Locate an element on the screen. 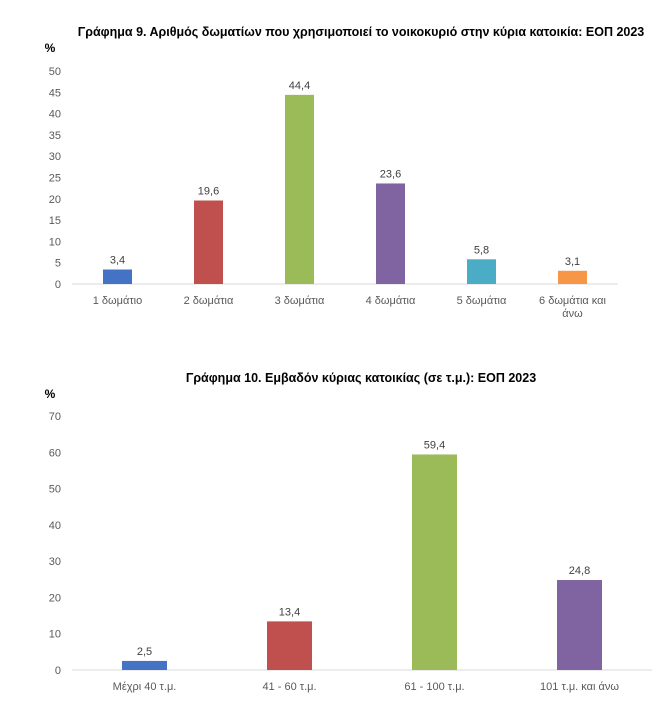 The height and width of the screenshot is (710, 666). chart-0-category-label-5-line-1: άνω is located at coordinates (572, 314).